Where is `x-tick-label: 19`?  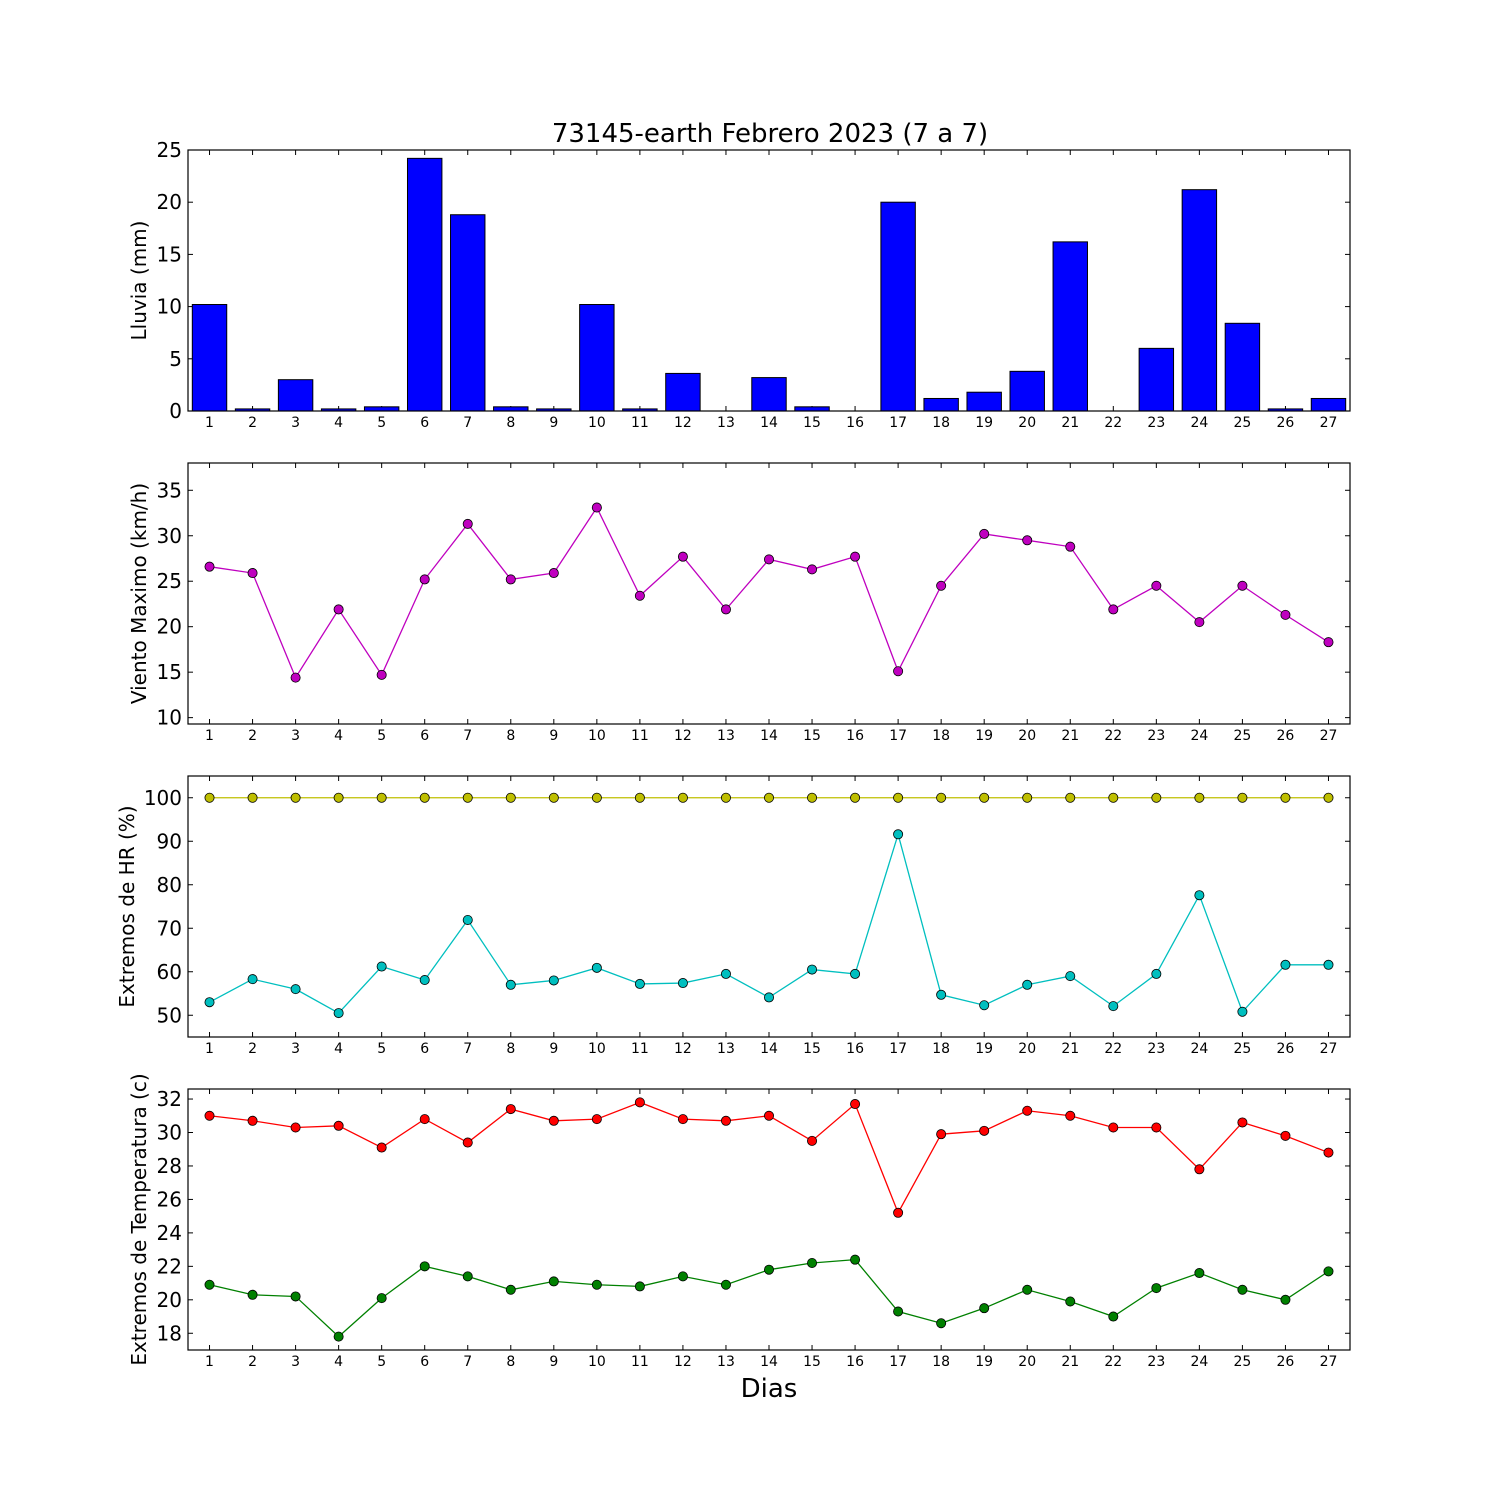 x-tick-label: 19 is located at coordinates (984, 423).